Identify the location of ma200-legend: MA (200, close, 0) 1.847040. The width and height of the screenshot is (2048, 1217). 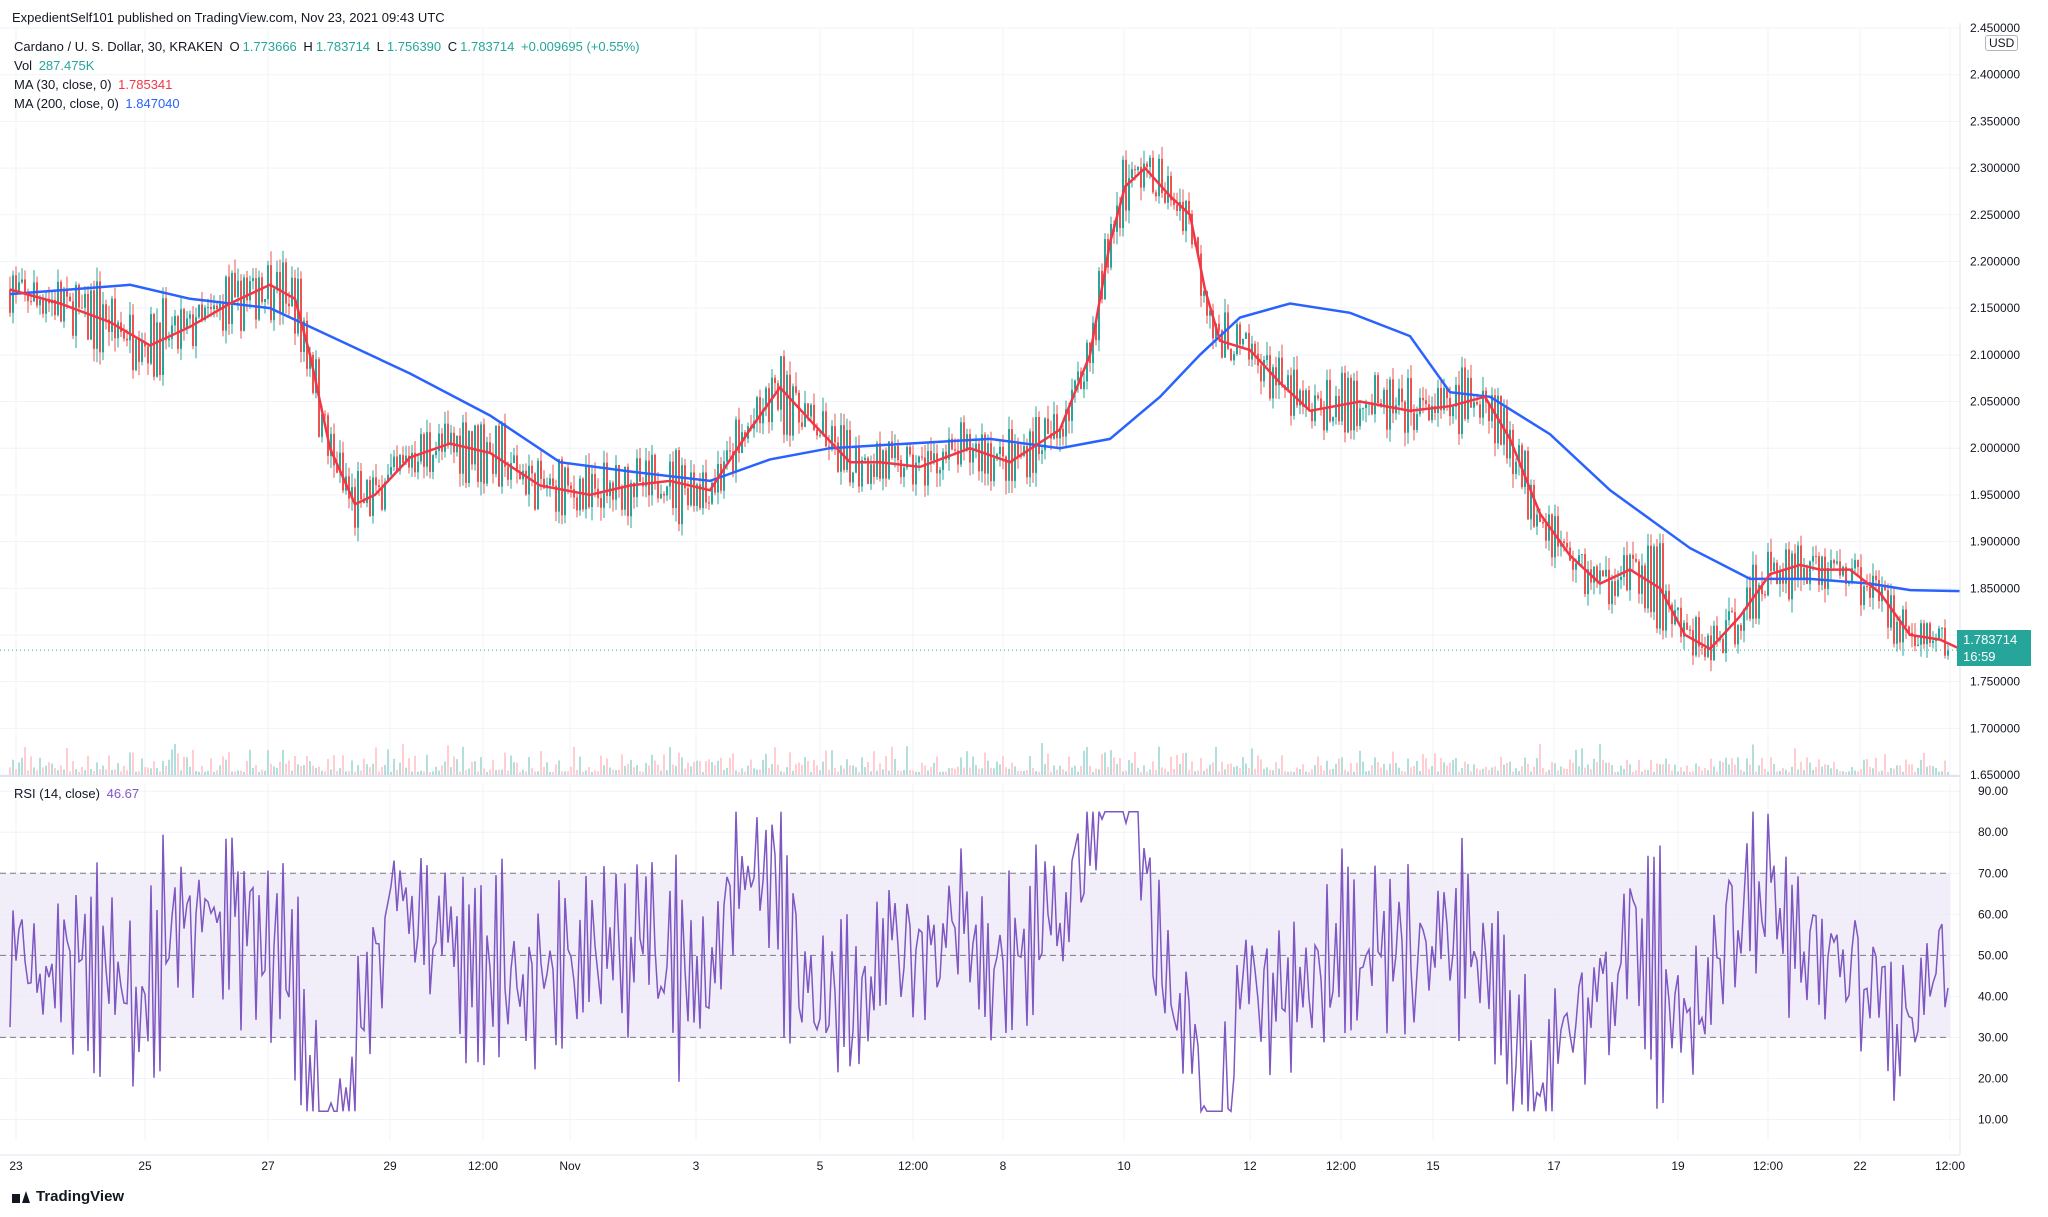
(97, 103).